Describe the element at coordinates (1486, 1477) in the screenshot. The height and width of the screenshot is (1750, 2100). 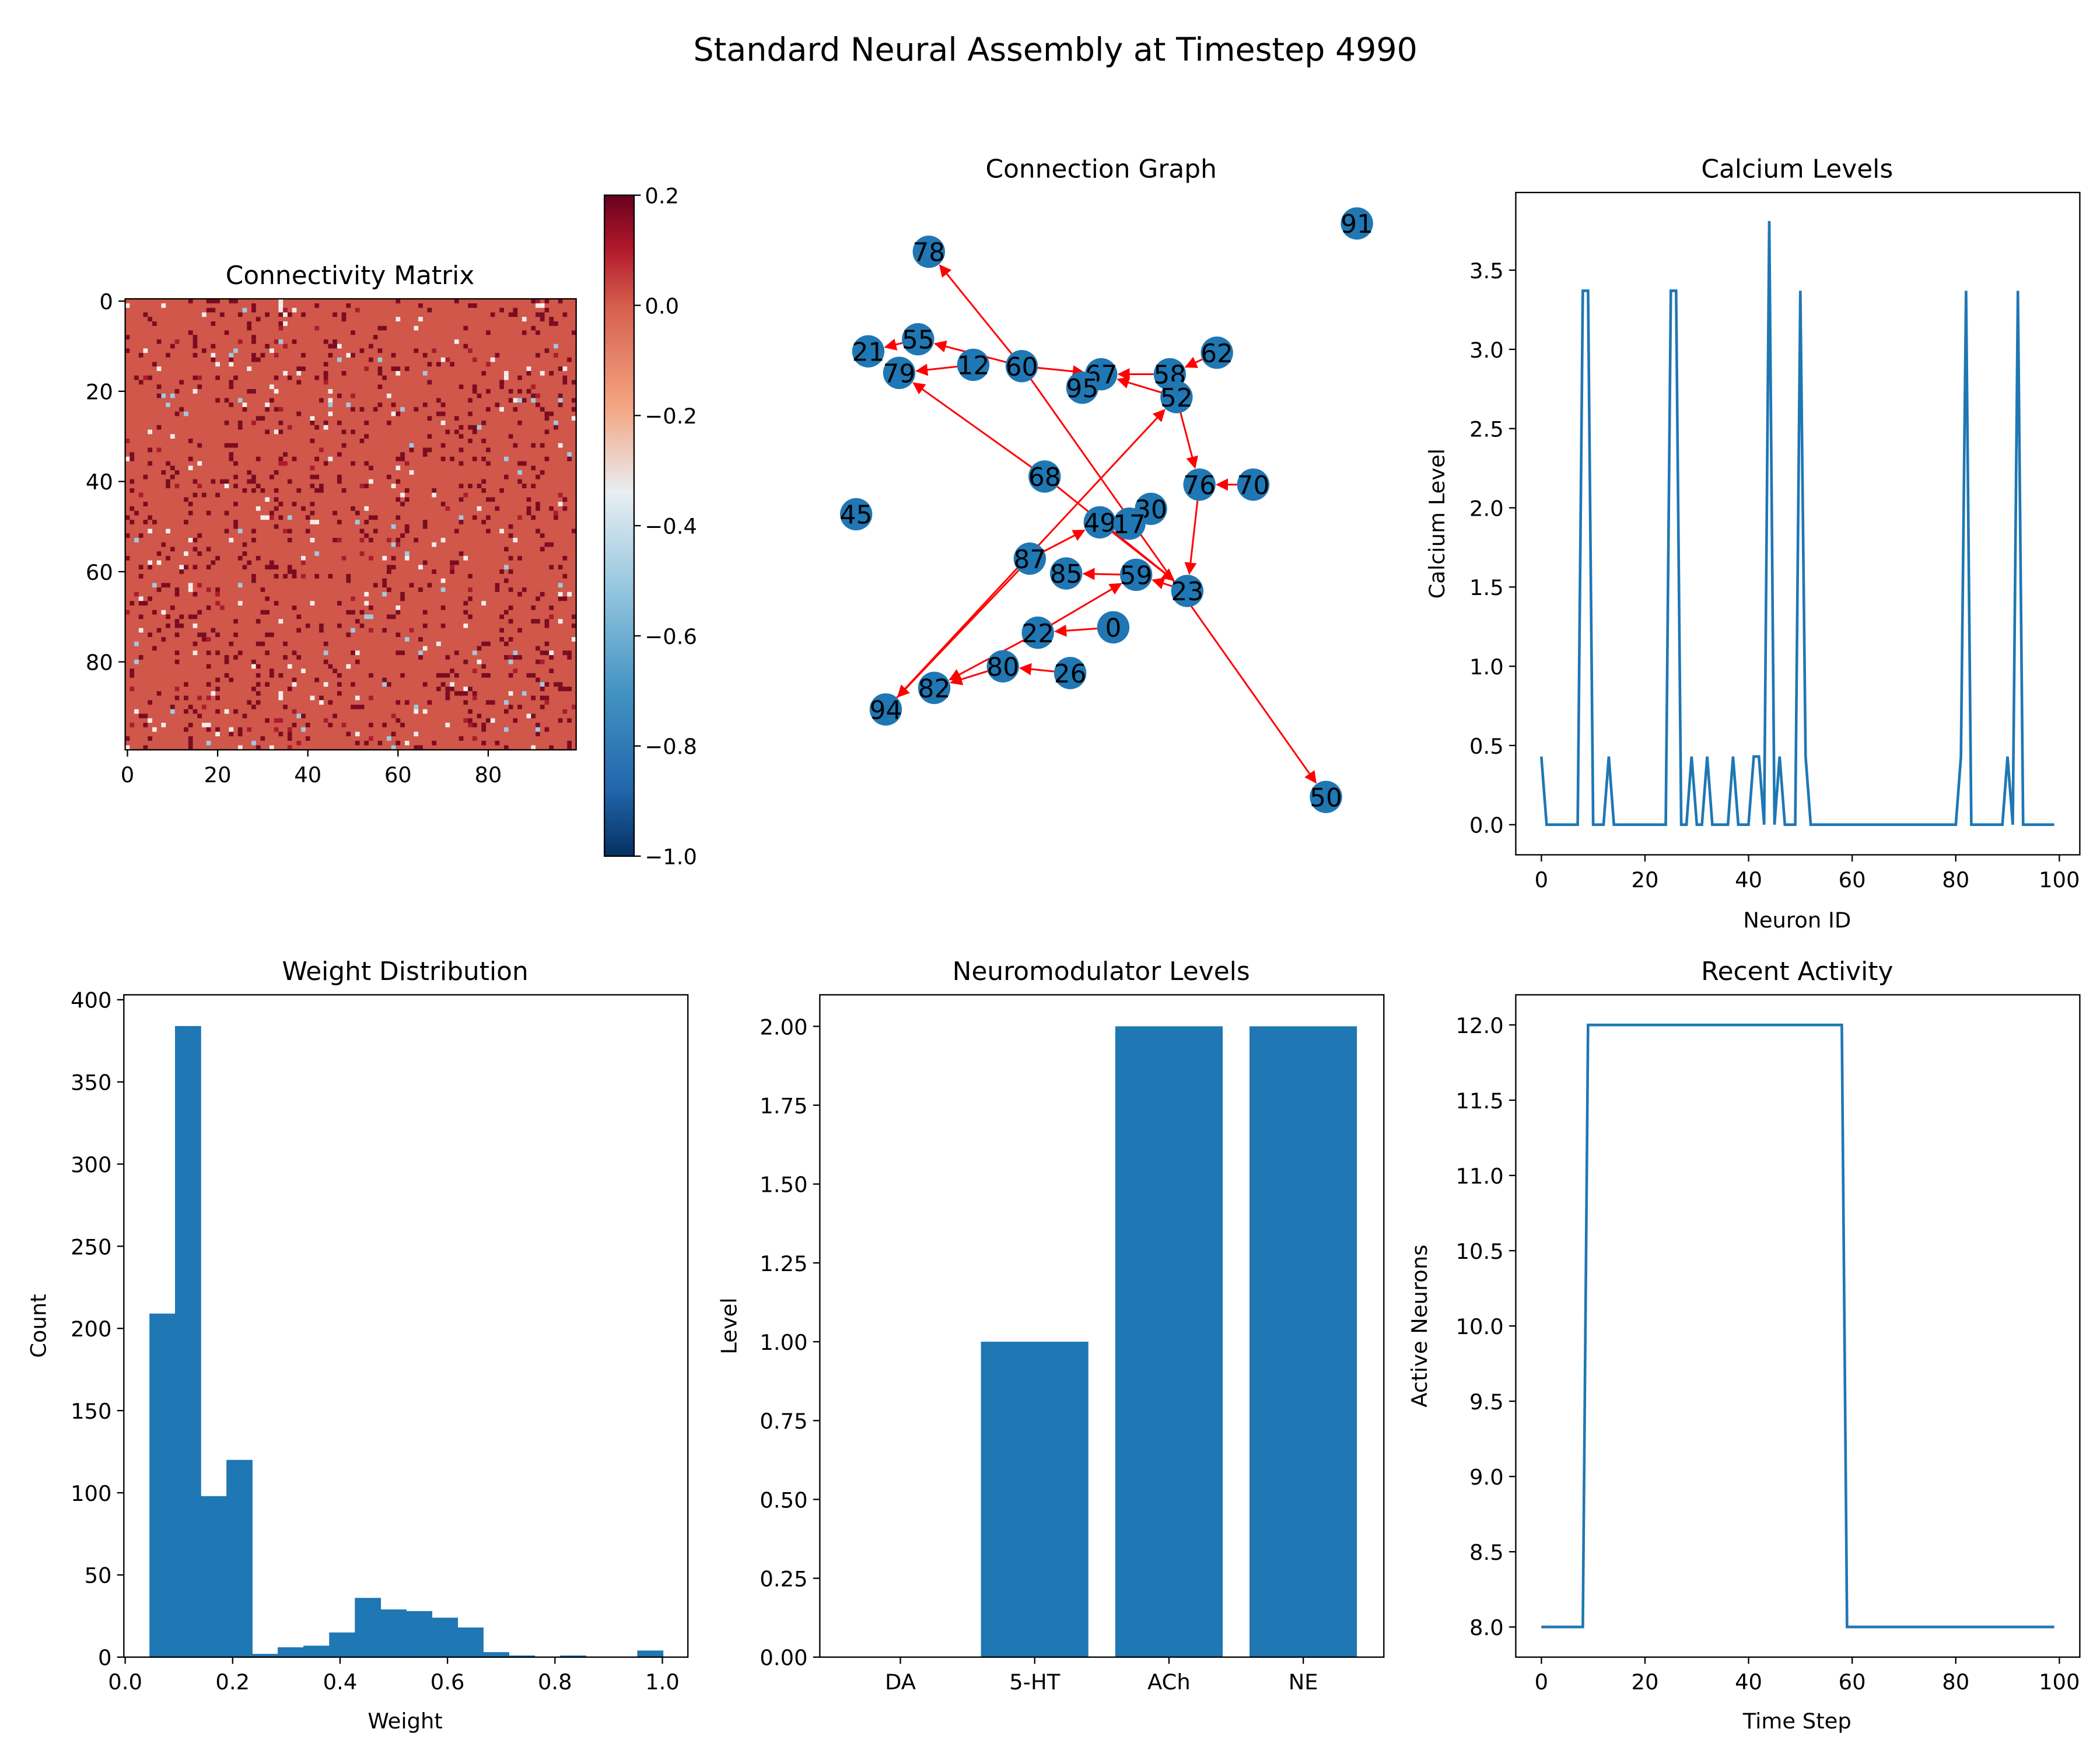
I see `activity-ytick-label: 9.0` at that location.